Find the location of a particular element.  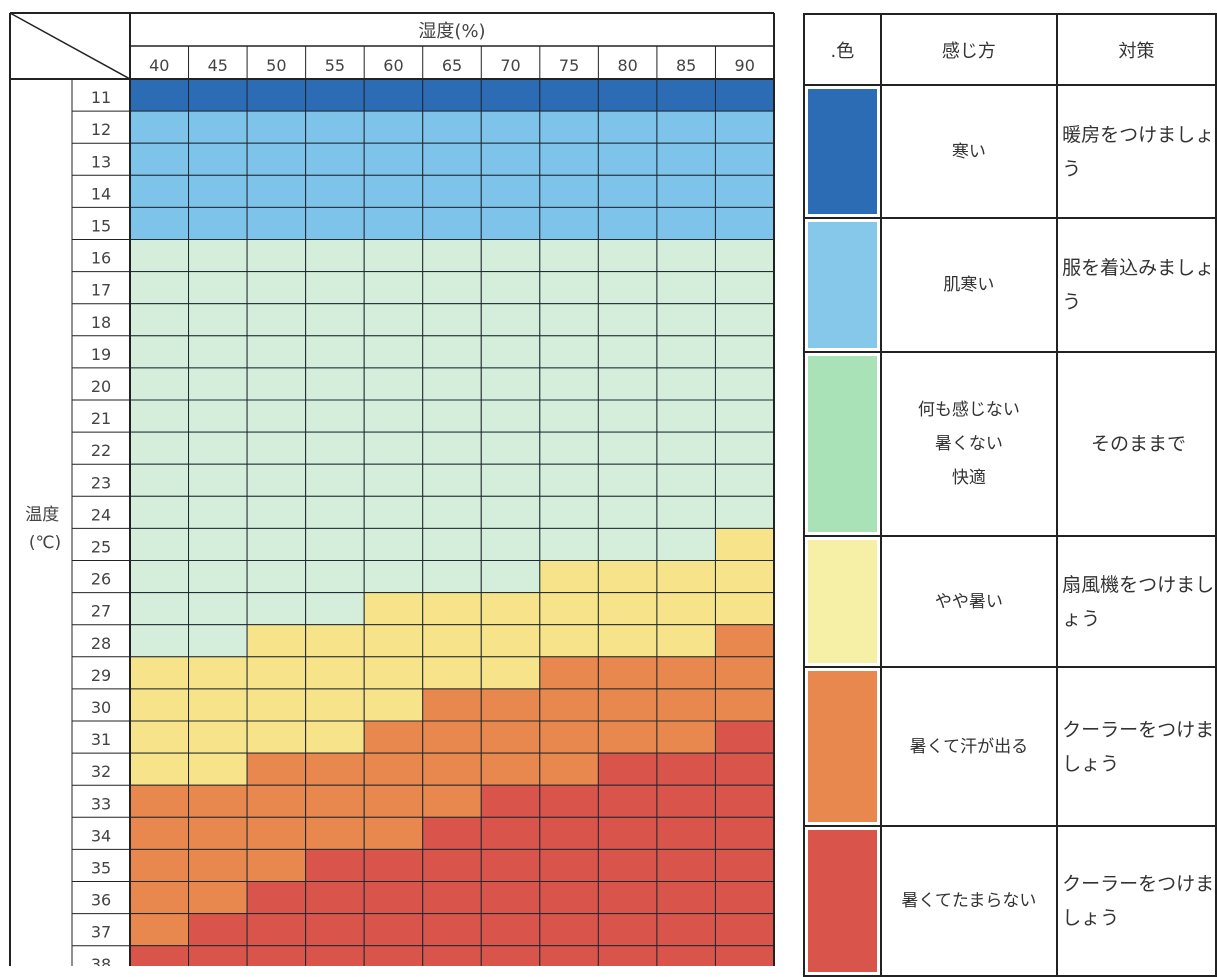

x-tick-label: 60 is located at coordinates (393, 65).